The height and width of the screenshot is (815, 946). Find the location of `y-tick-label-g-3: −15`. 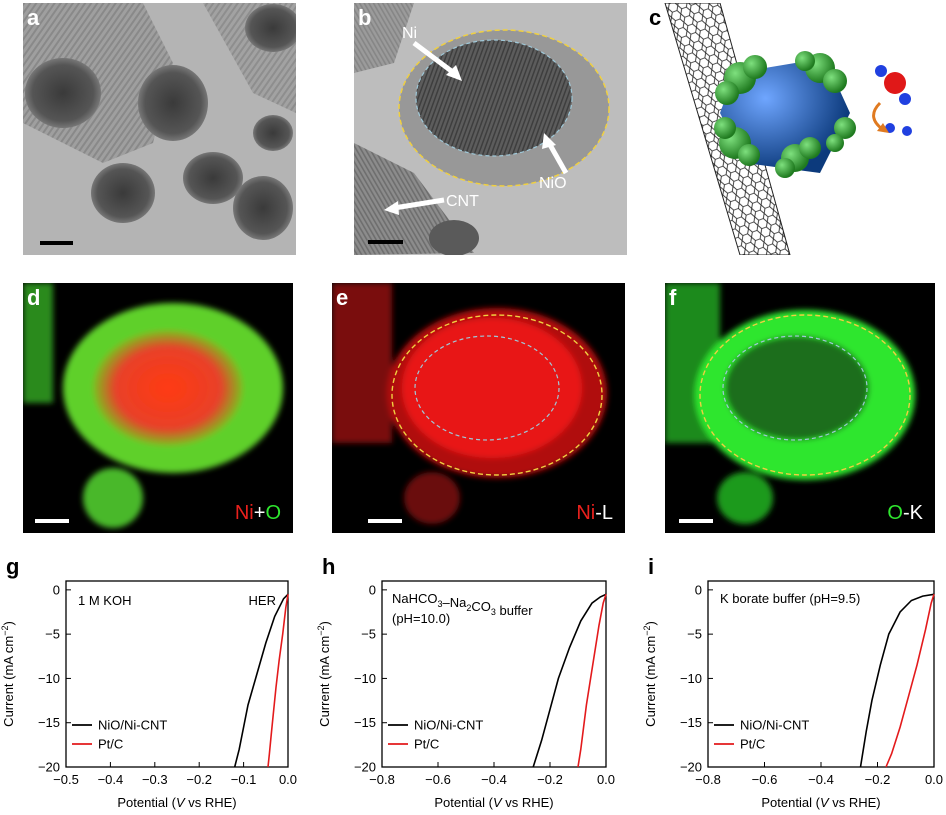

y-tick-label-g-3: −15 is located at coordinates (49, 722).